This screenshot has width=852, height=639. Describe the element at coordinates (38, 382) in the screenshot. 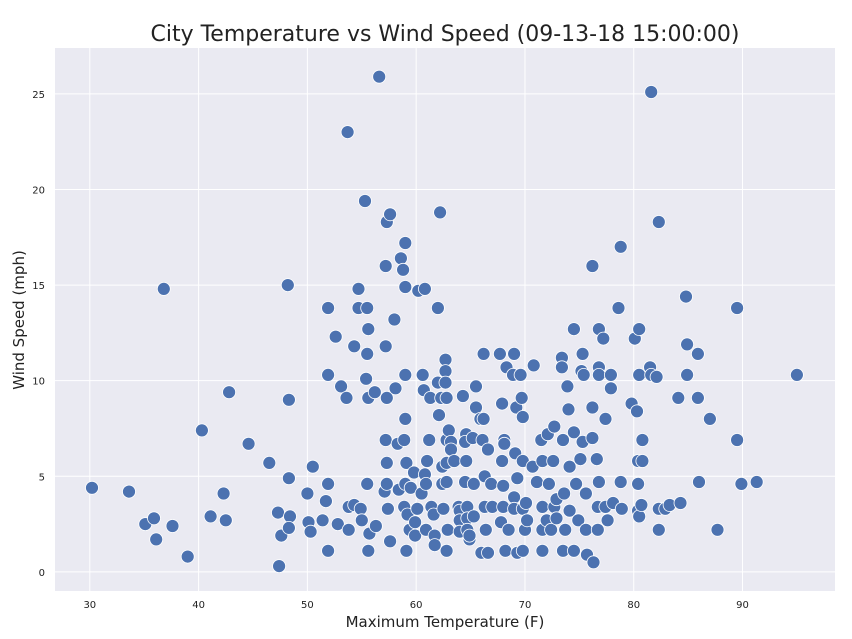

I see `y-tick-label: 10` at that location.